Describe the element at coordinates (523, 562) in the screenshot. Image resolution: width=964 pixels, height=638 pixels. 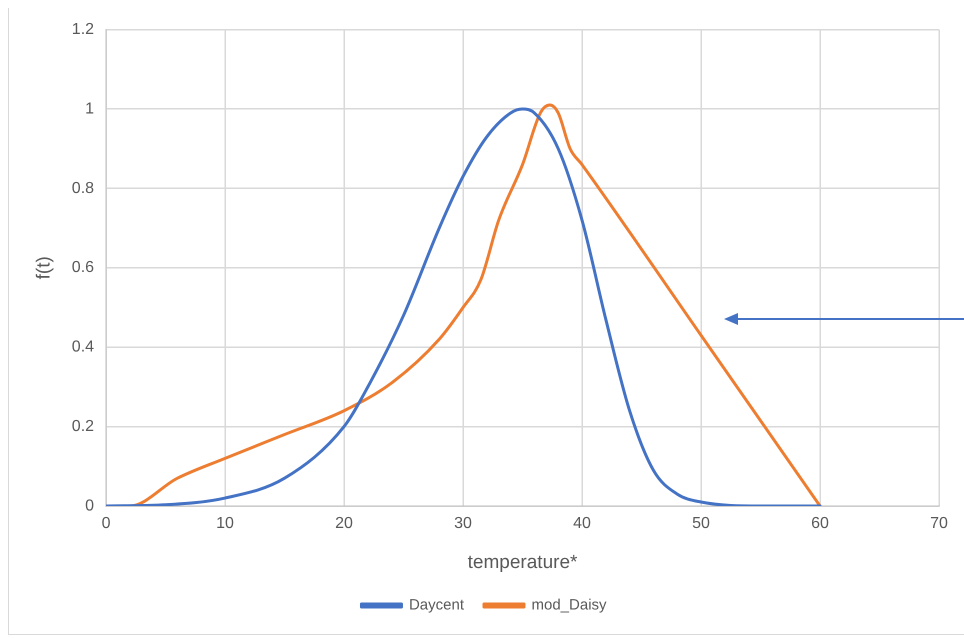
I see `x-axis-title: temperature*` at that location.